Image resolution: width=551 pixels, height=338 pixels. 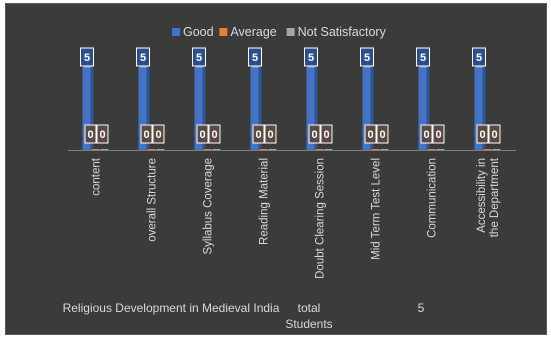 I want to click on x-tick-label-syllabus-coverage: Syllabus Coverage, so click(x=209, y=206).